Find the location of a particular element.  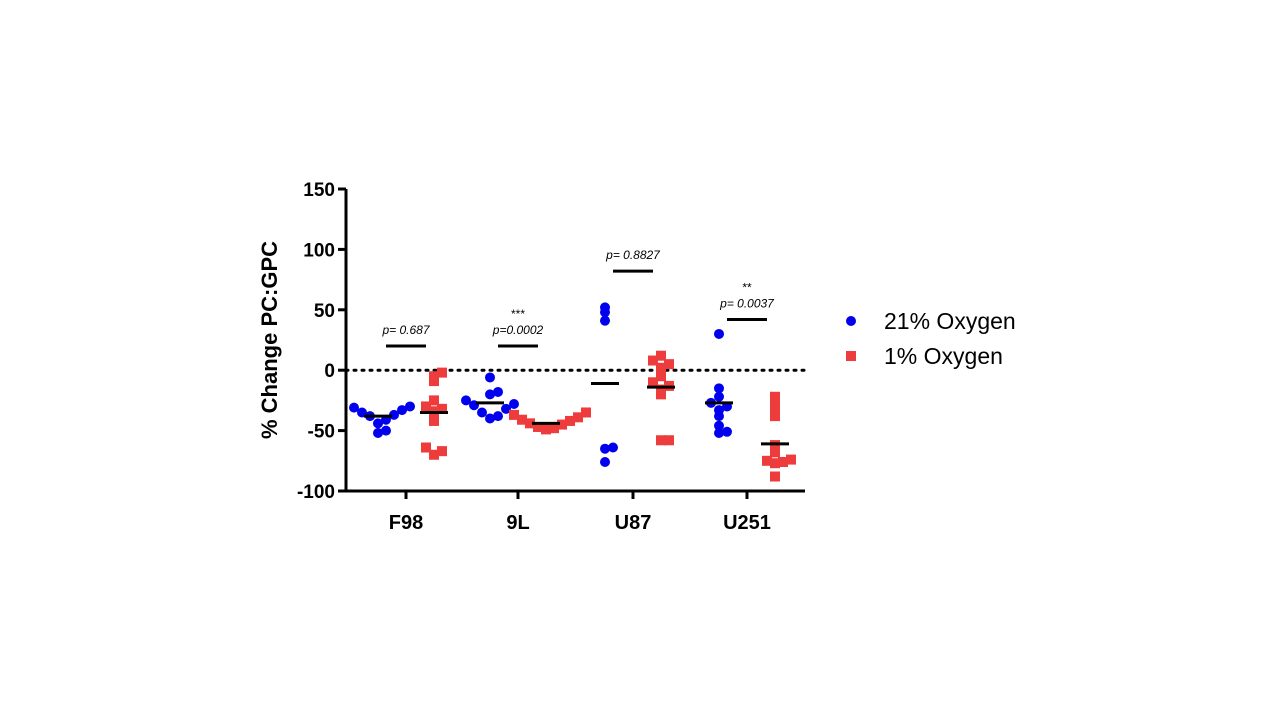

legend-label: 21% Oxygen is located at coordinates (950, 321).